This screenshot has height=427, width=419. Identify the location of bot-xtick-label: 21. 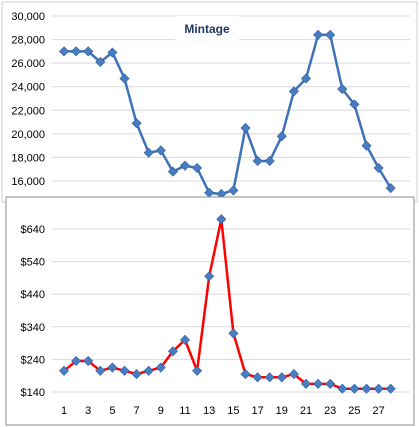
(306, 411).